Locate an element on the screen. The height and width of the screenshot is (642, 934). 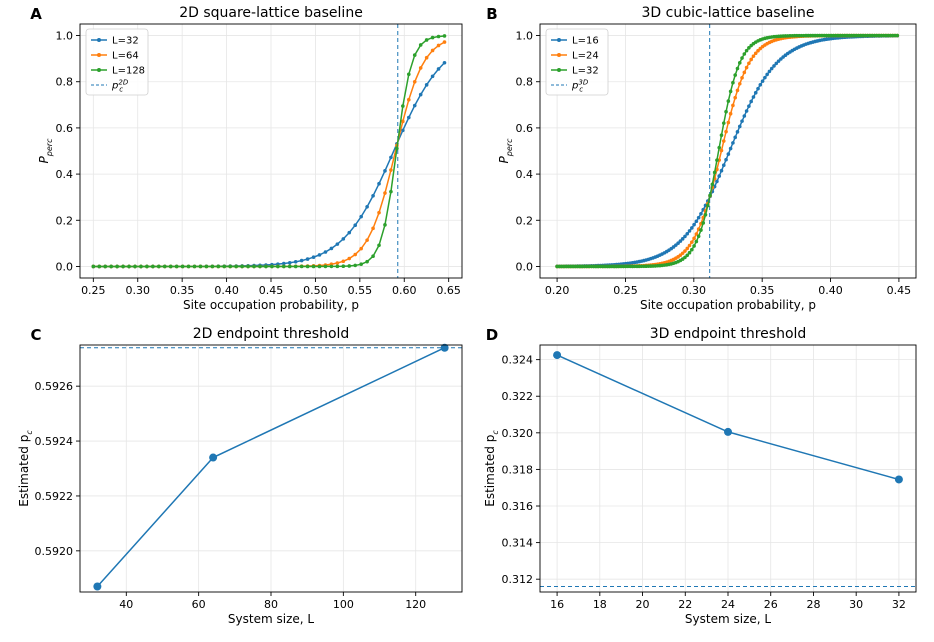
y-tick-label: 0.0 is located at coordinates (525, 266).